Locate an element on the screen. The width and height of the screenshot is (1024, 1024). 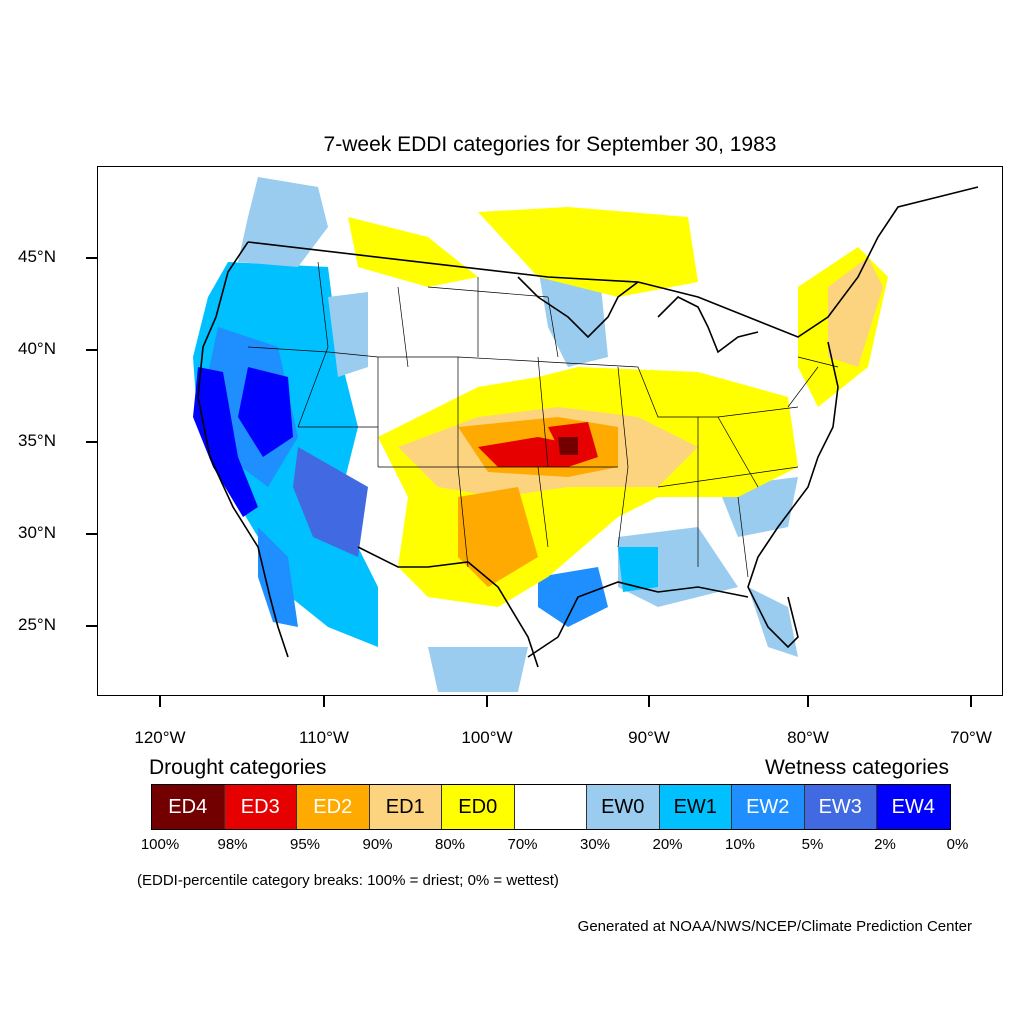
lon-label-100: 100°W is located at coordinates (487, 737).